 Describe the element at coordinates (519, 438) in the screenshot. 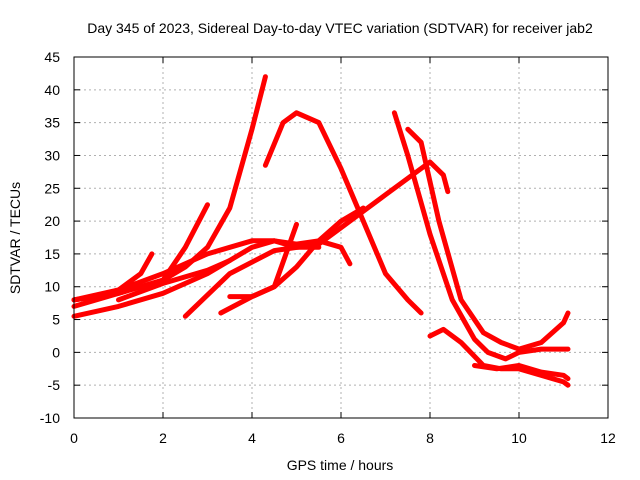

I see `x-tick-label: 10` at that location.